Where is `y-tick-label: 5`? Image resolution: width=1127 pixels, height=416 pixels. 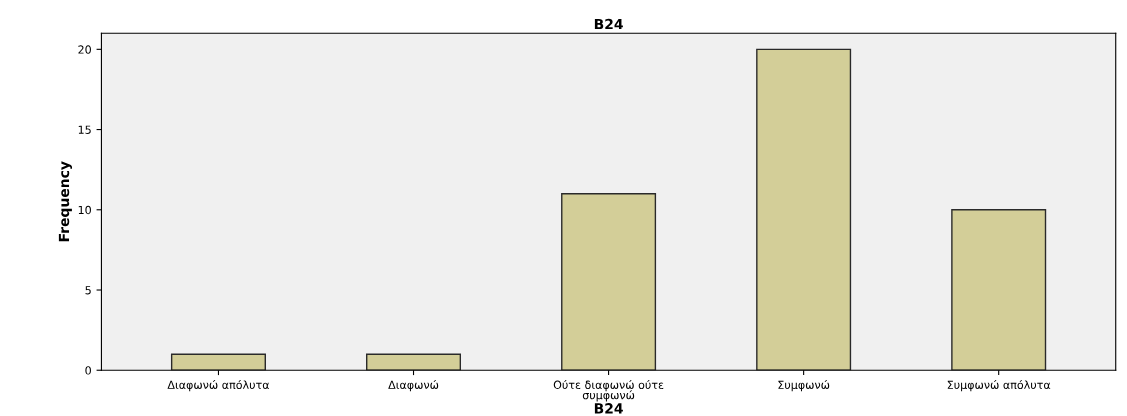
y-tick-label: 5 is located at coordinates (88, 290).